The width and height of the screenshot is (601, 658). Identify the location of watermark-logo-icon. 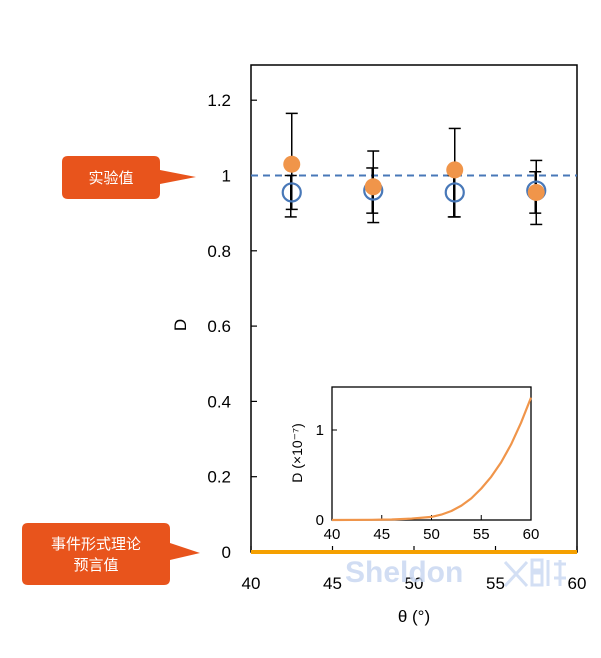
(534, 573).